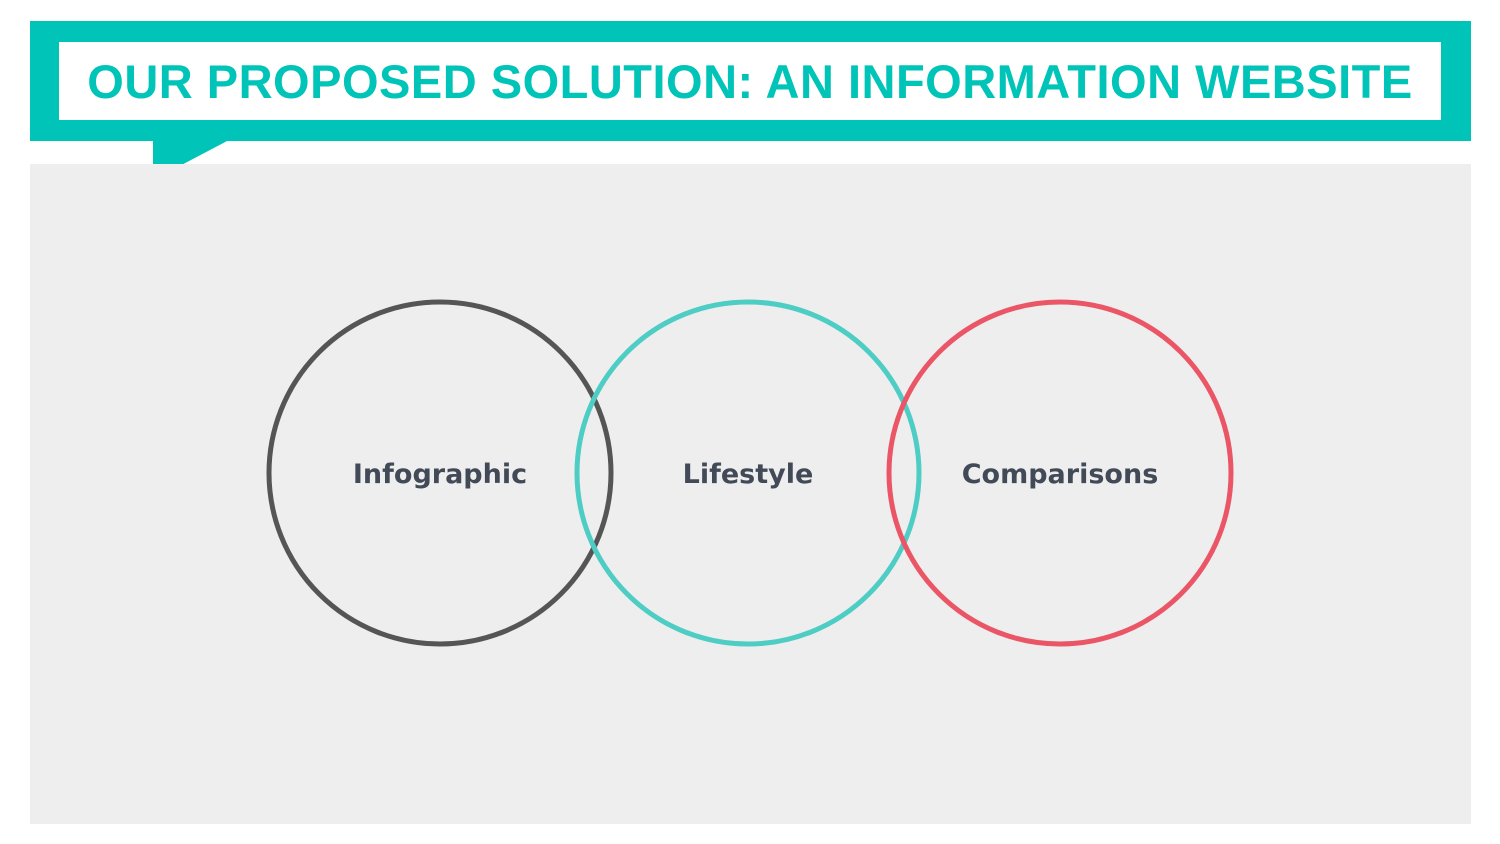 Image resolution: width=1500 pixels, height=844 pixels. I want to click on label-comparisons: Comparisons, so click(1060, 474).